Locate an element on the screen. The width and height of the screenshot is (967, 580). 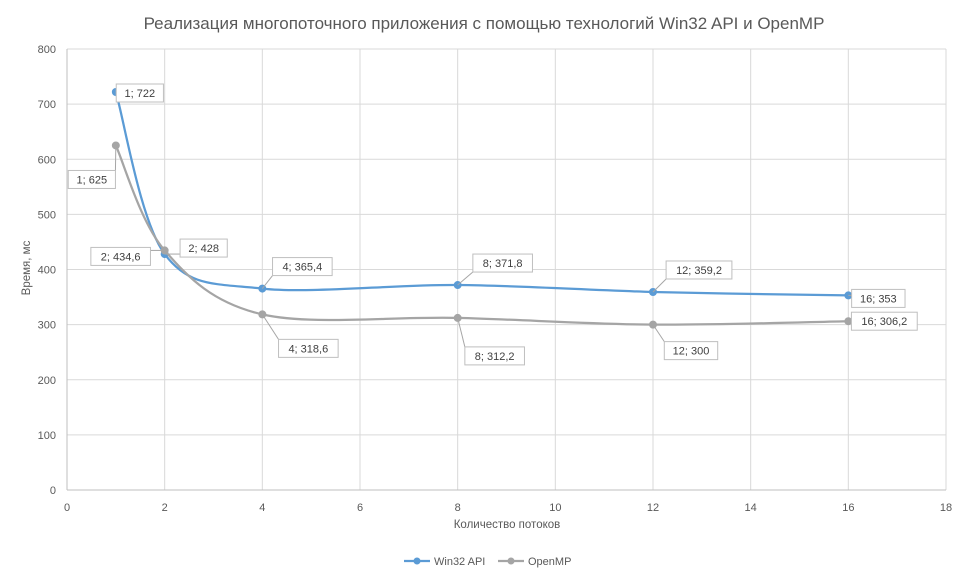
data-label: 4; 365,4 is located at coordinates (302, 268).